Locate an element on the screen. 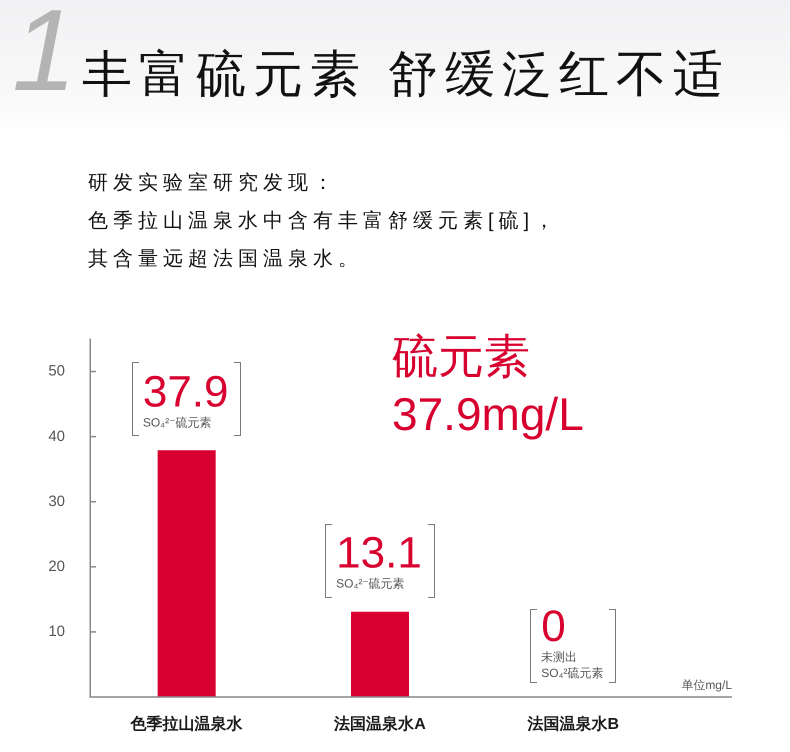 The width and height of the screenshot is (790, 752). chart-subtitle: 研发实验室研究发现： is located at coordinates (213, 183).